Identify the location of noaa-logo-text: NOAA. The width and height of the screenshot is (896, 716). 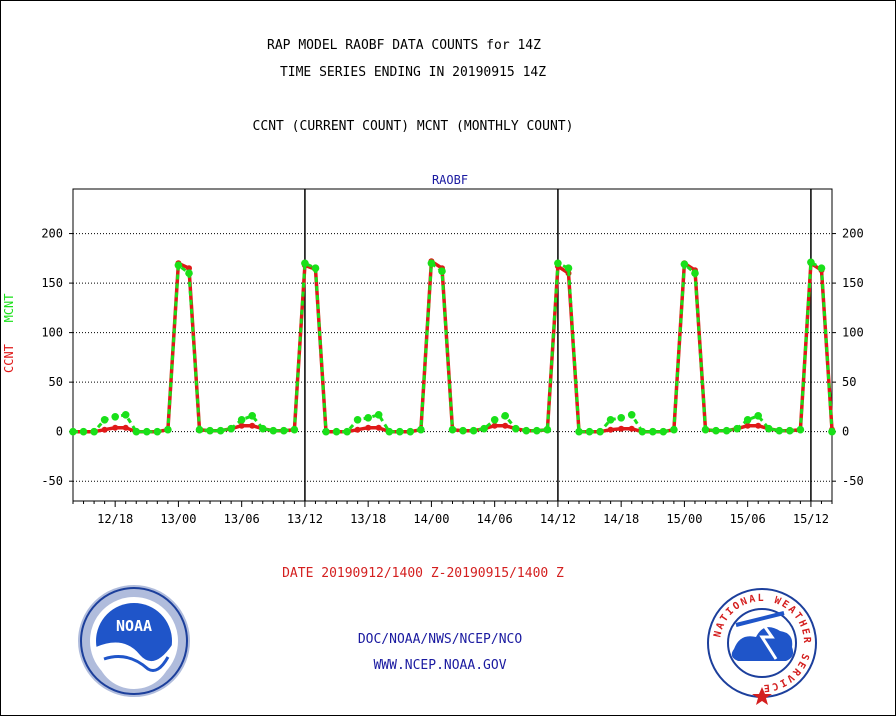
(134, 626).